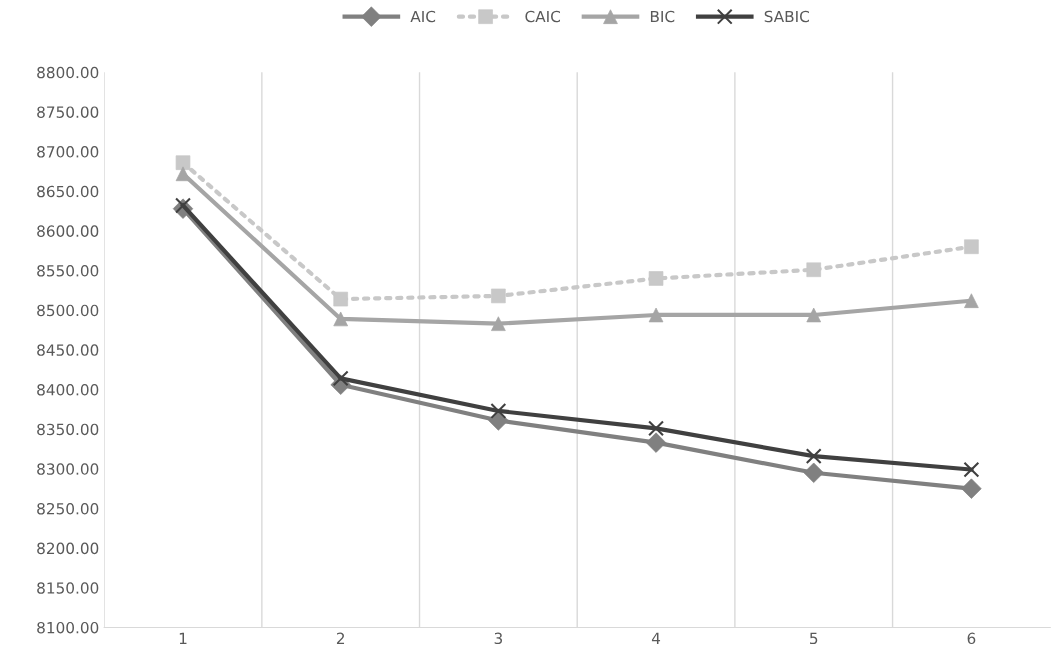 The height and width of the screenshot is (657, 1063). Describe the element at coordinates (814, 638) in the screenshot. I see `x-tick-label: 5` at that location.